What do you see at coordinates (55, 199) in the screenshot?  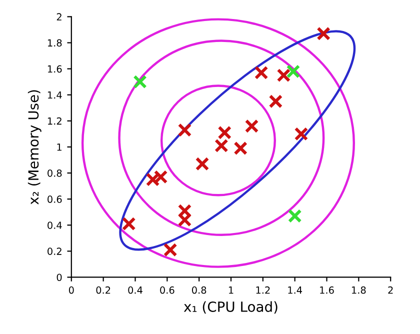 I see `y-tick-label: 0.6` at bounding box center [55, 199].